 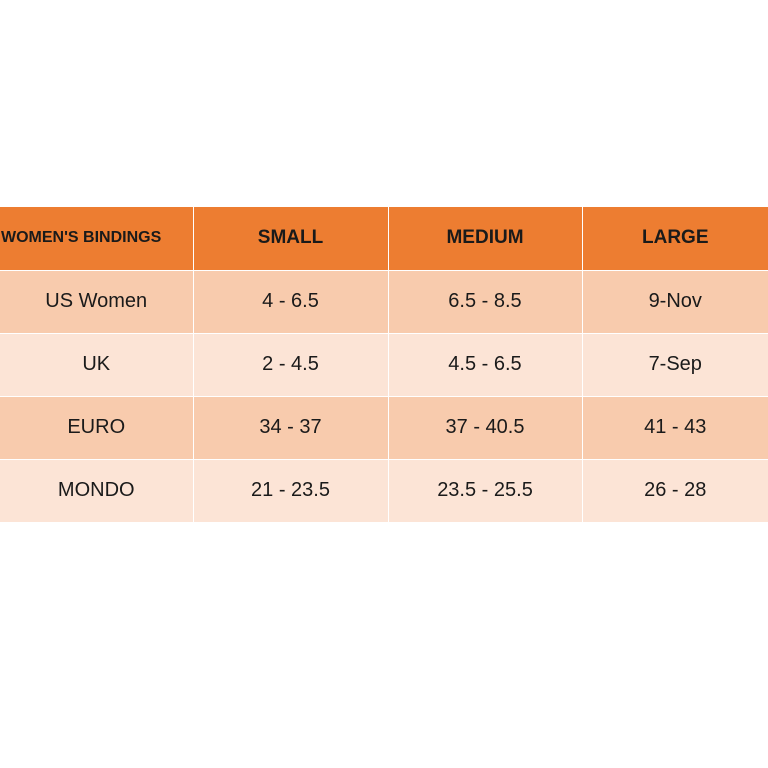 What do you see at coordinates (485, 239) in the screenshot?
I see `header-cell-medium: MEDIUM` at bounding box center [485, 239].